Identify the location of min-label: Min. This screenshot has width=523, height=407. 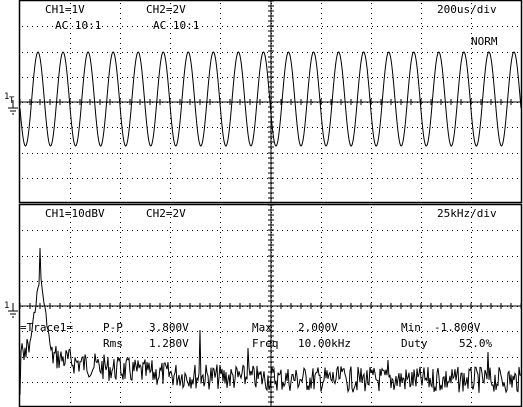
(411, 327).